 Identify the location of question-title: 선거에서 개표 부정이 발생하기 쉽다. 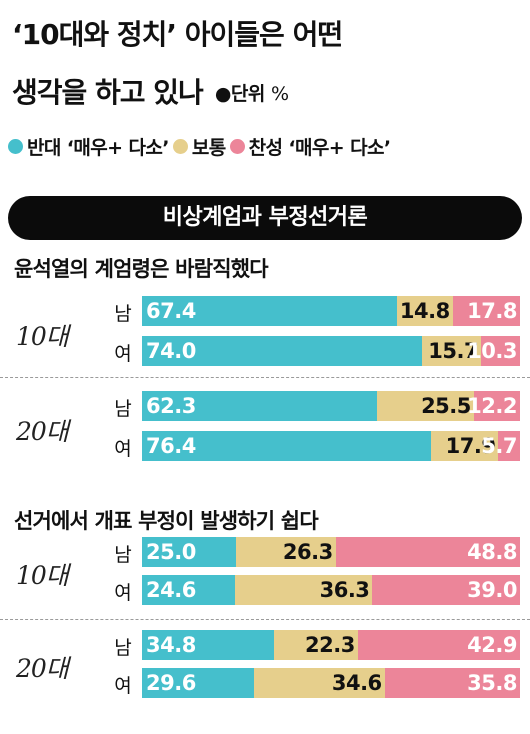
(166, 521).